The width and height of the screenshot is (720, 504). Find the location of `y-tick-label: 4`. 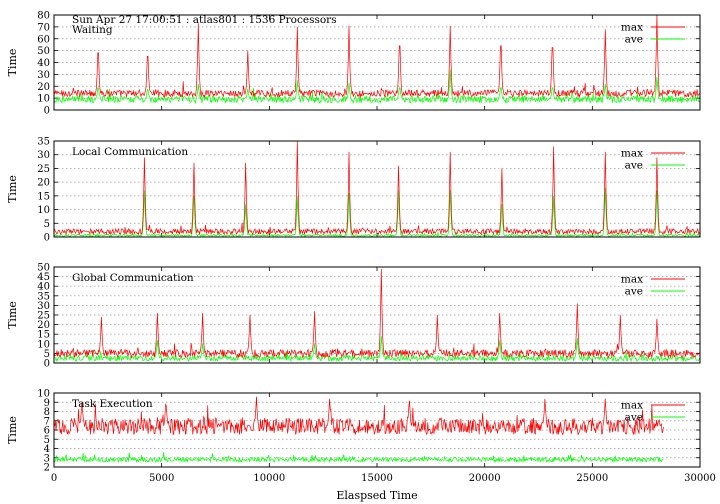

y-tick-label: 4 is located at coordinates (47, 449).